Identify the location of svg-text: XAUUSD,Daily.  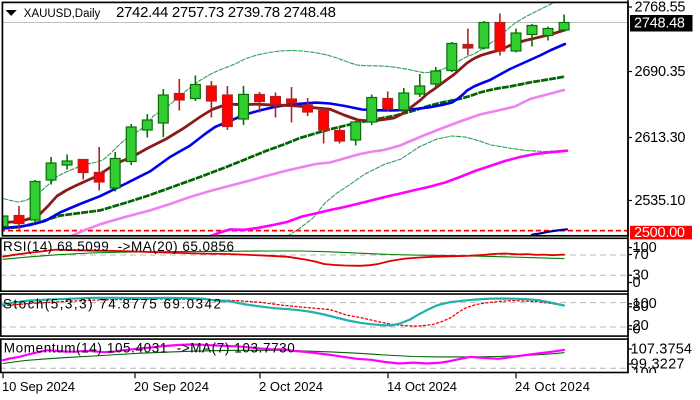
(62, 14).